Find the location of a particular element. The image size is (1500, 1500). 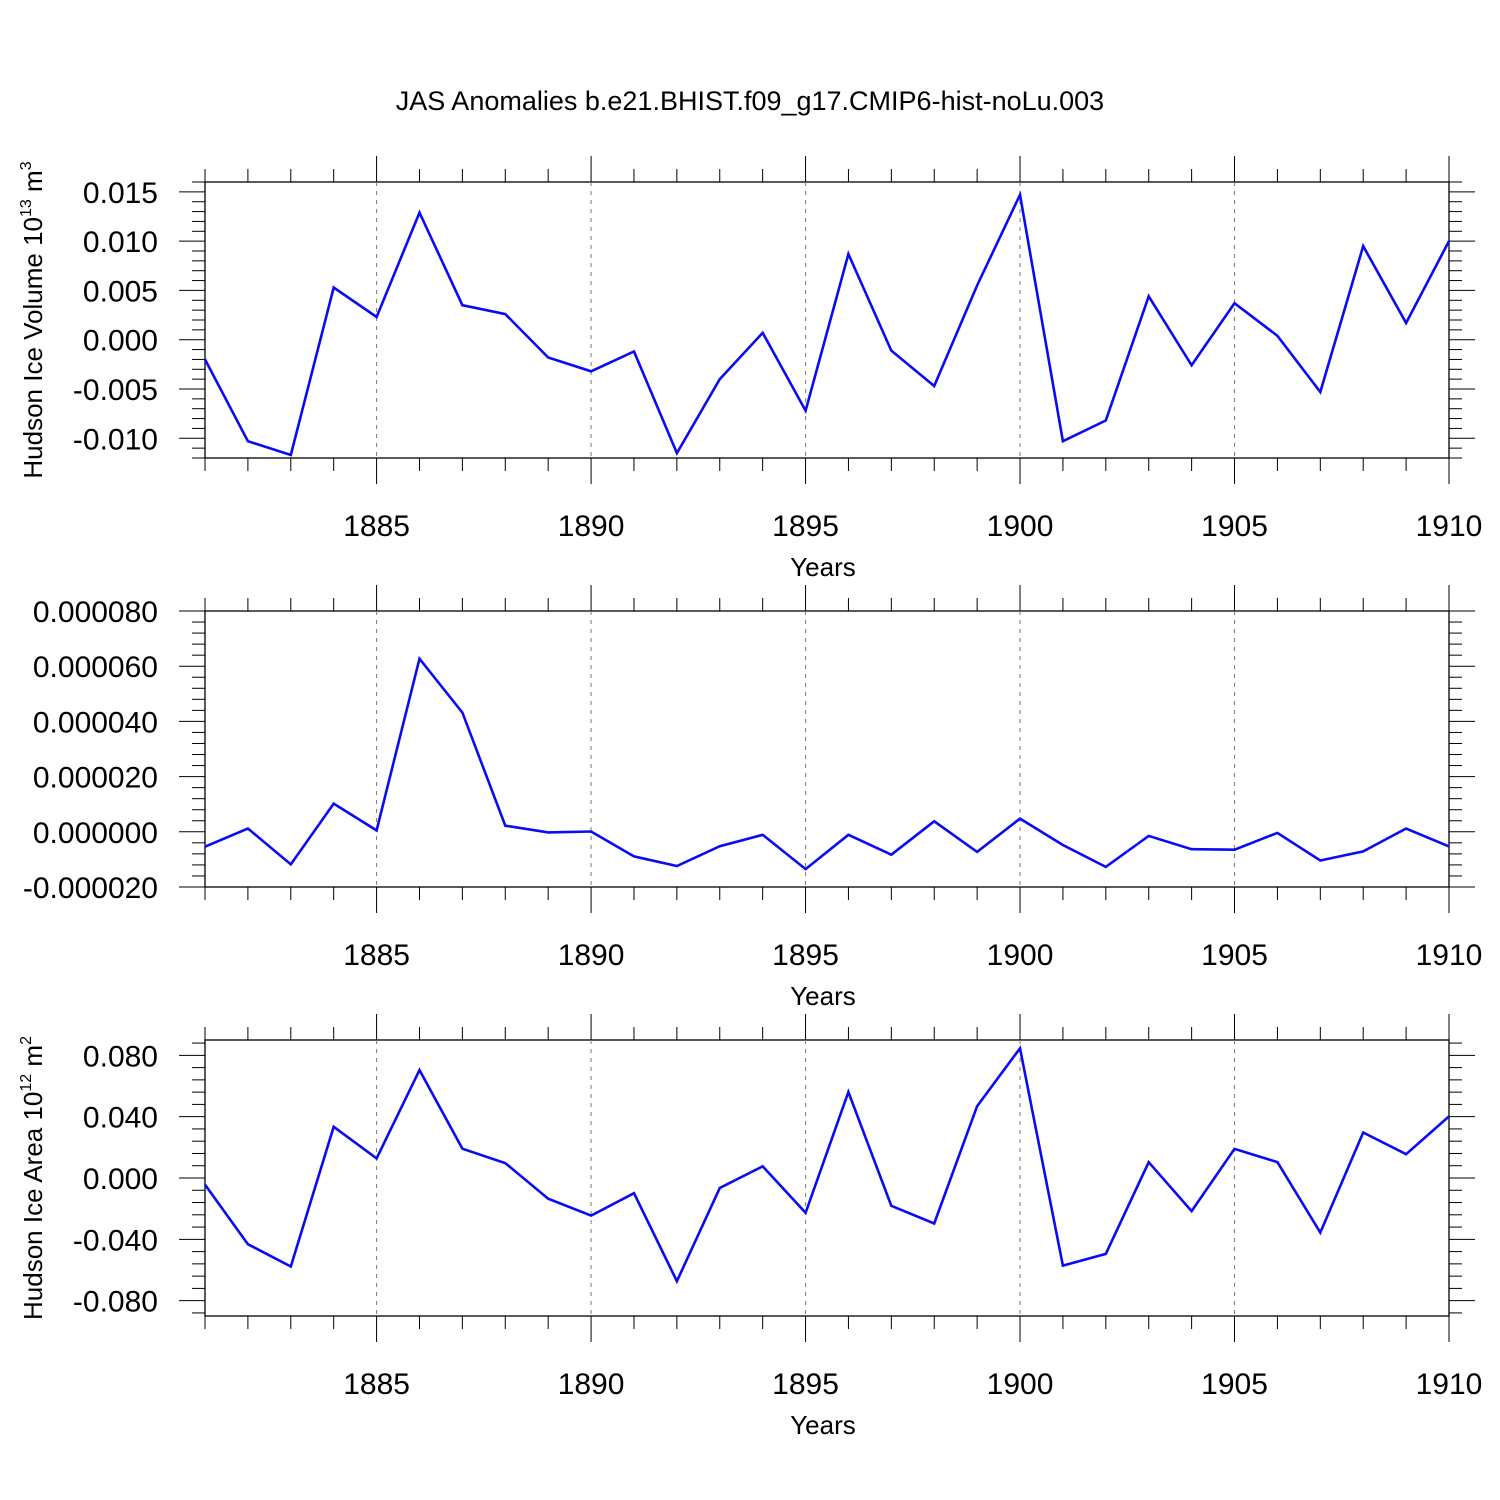

y-tick-label: 0.015 is located at coordinates (120, 193).